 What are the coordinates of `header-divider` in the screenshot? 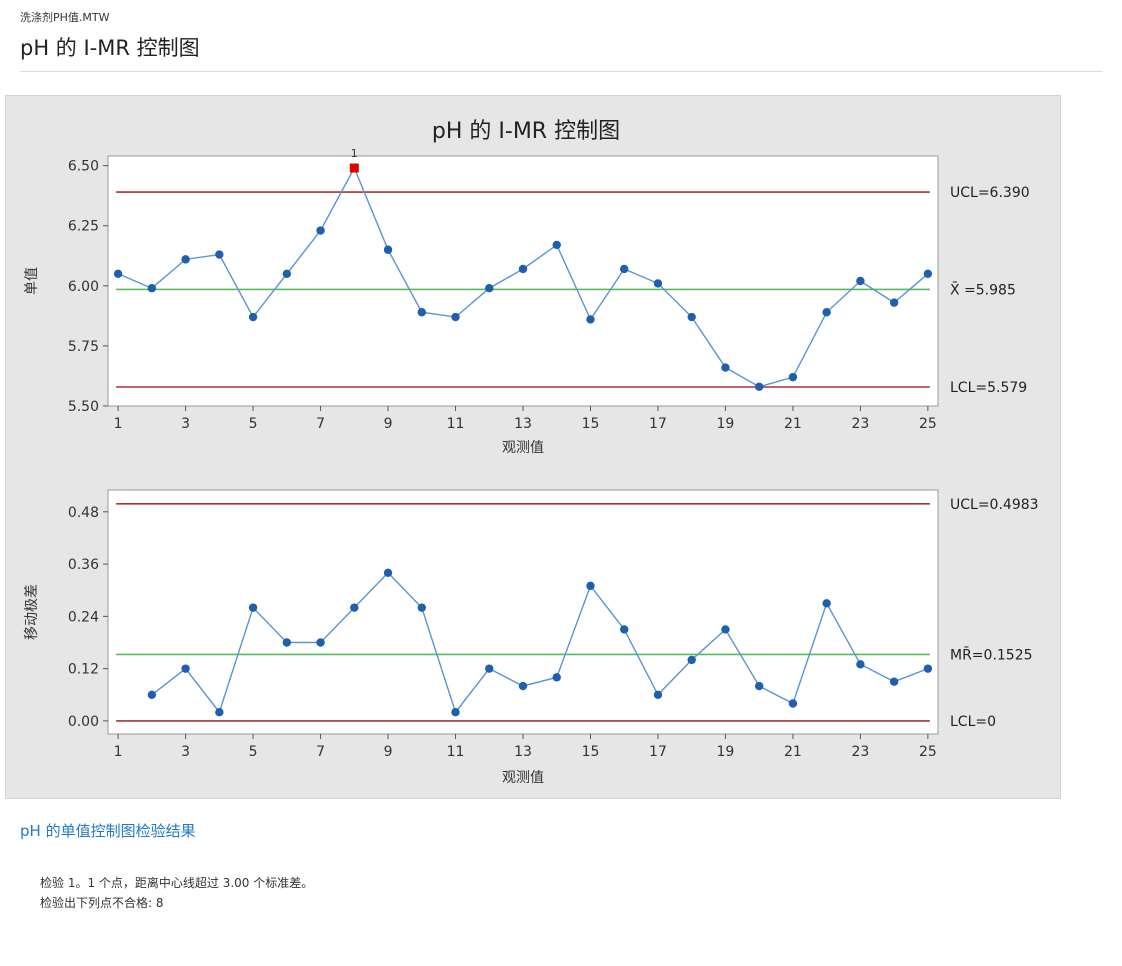 It's located at (561, 71).